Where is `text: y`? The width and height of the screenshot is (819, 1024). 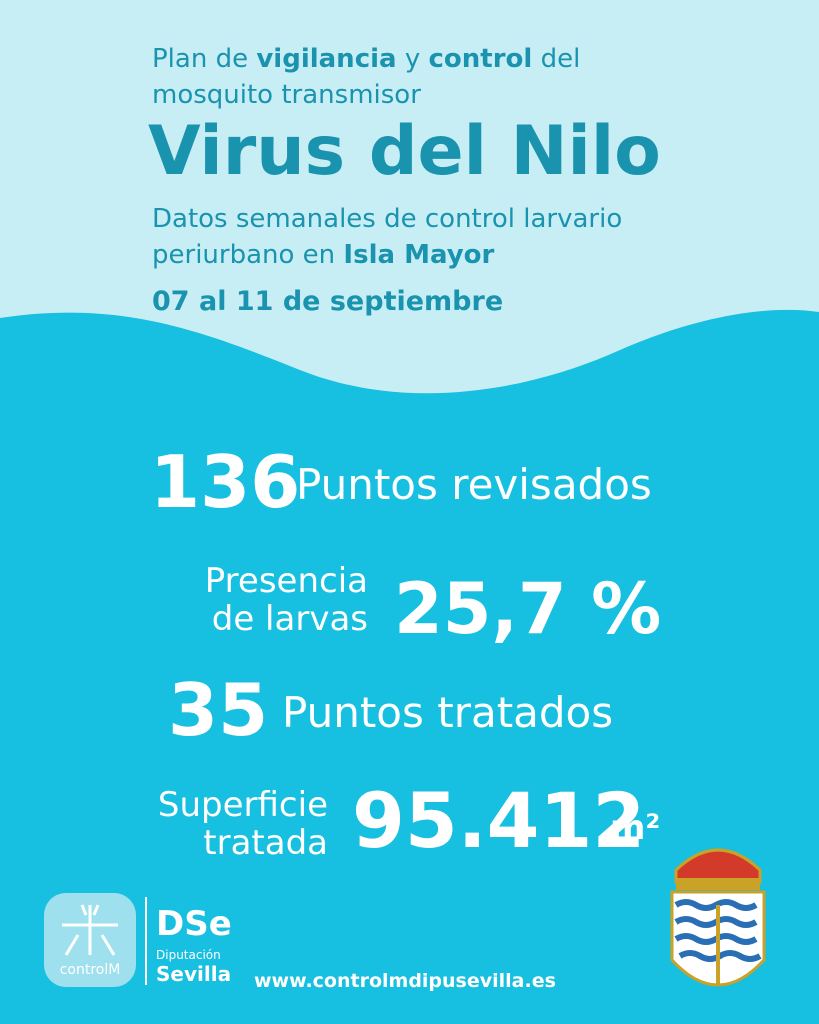 text: y is located at coordinates (412, 59).